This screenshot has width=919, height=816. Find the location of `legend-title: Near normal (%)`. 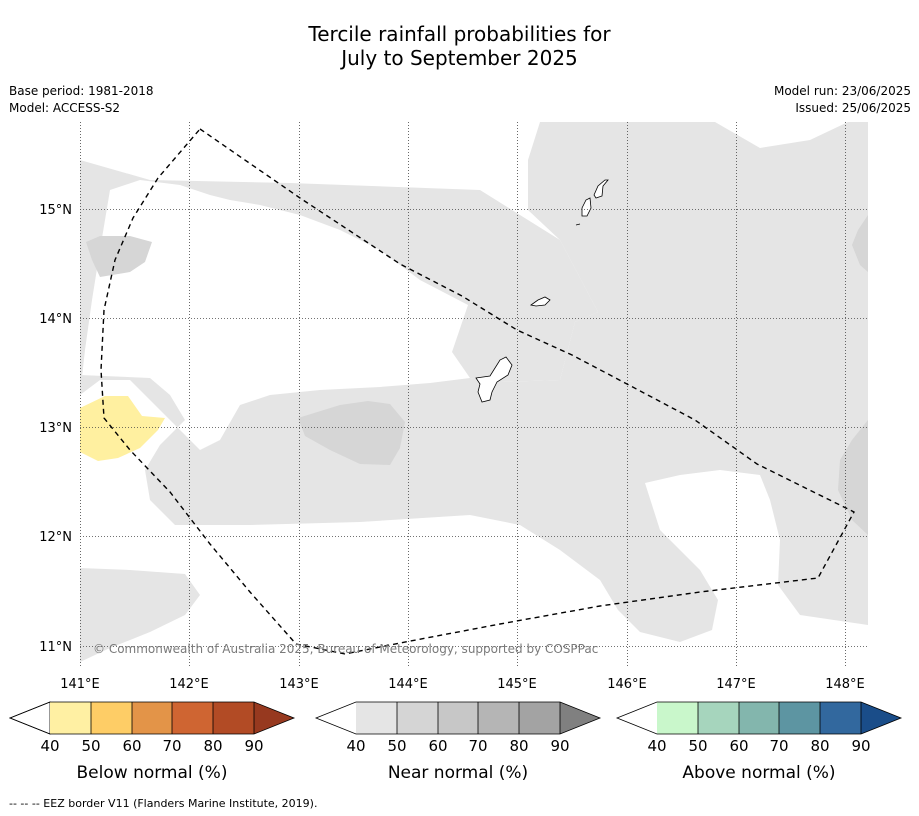

legend-title: Near normal (%) is located at coordinates (458, 773).